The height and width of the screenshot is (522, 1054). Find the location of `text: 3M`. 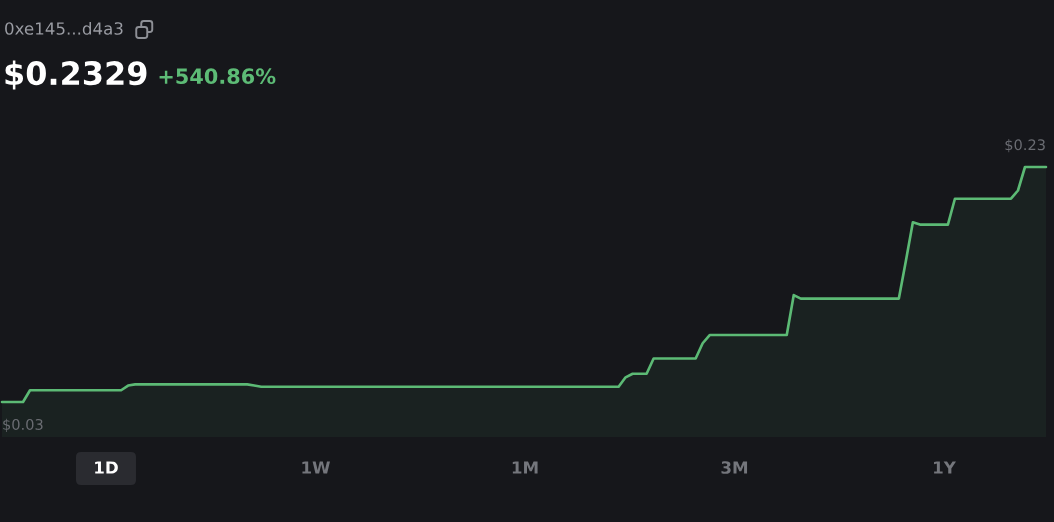

text: 3M is located at coordinates (734, 467).